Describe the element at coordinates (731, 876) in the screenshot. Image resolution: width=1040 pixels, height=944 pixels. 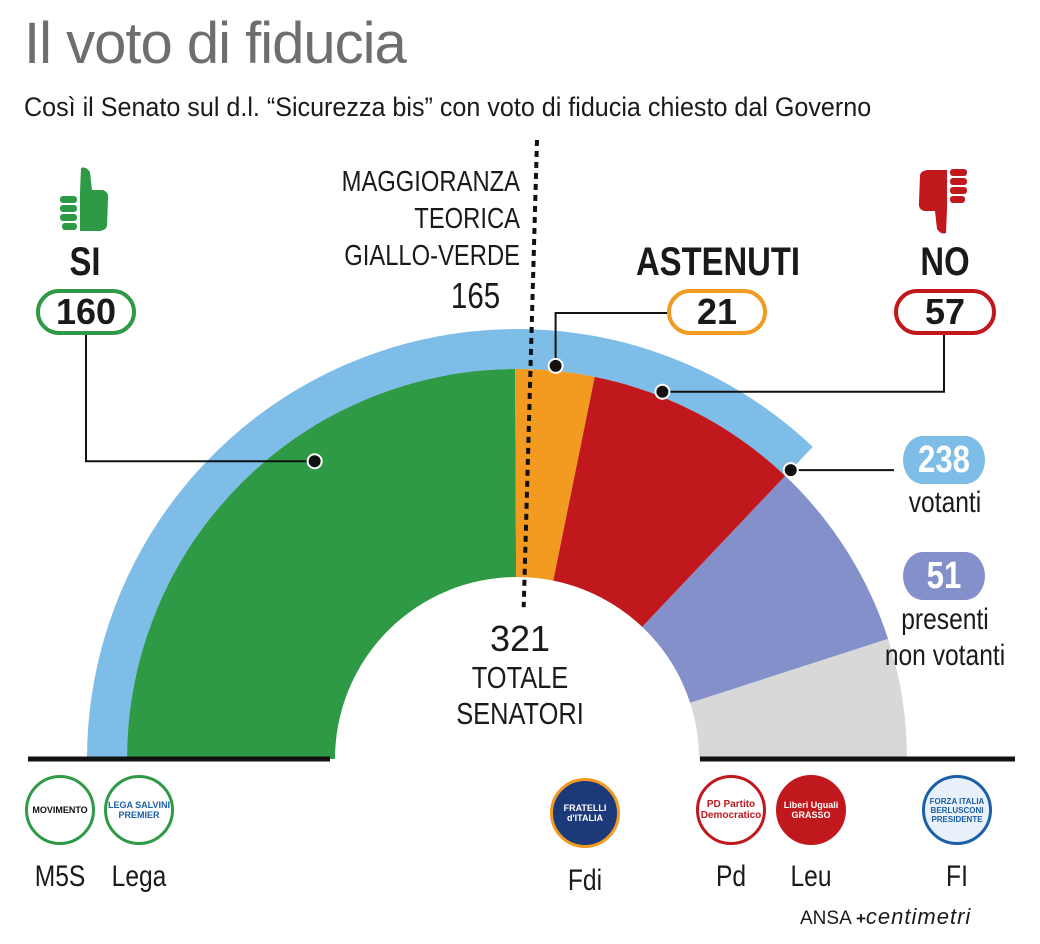
I see `party-name-pd: Pd` at that location.